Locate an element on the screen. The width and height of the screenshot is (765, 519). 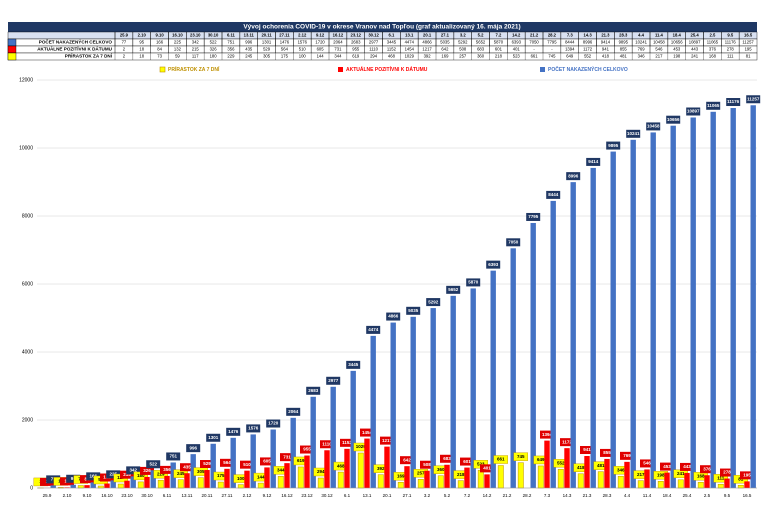
x-tick-label: 21.3 is located at coordinates (587, 495).